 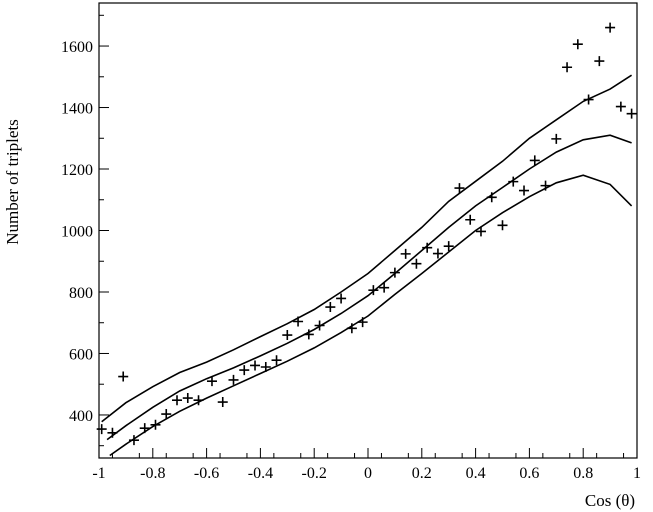 I want to click on x-tick-label: 0, so click(x=368, y=473).